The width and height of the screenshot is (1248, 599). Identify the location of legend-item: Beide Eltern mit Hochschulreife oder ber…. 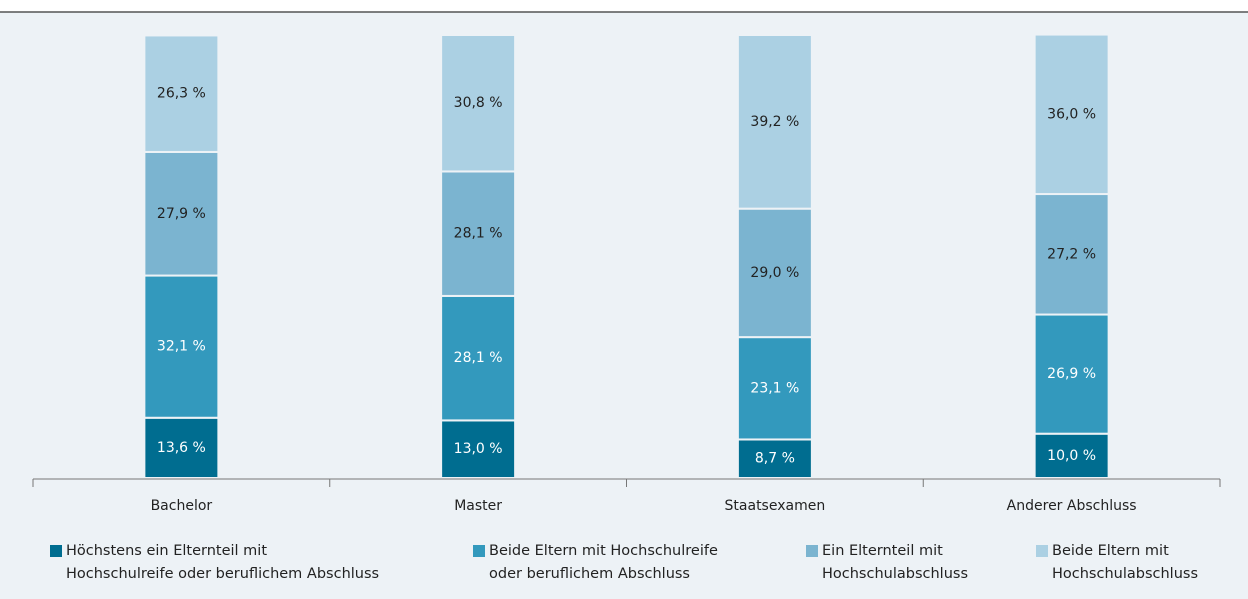
(595, 563).